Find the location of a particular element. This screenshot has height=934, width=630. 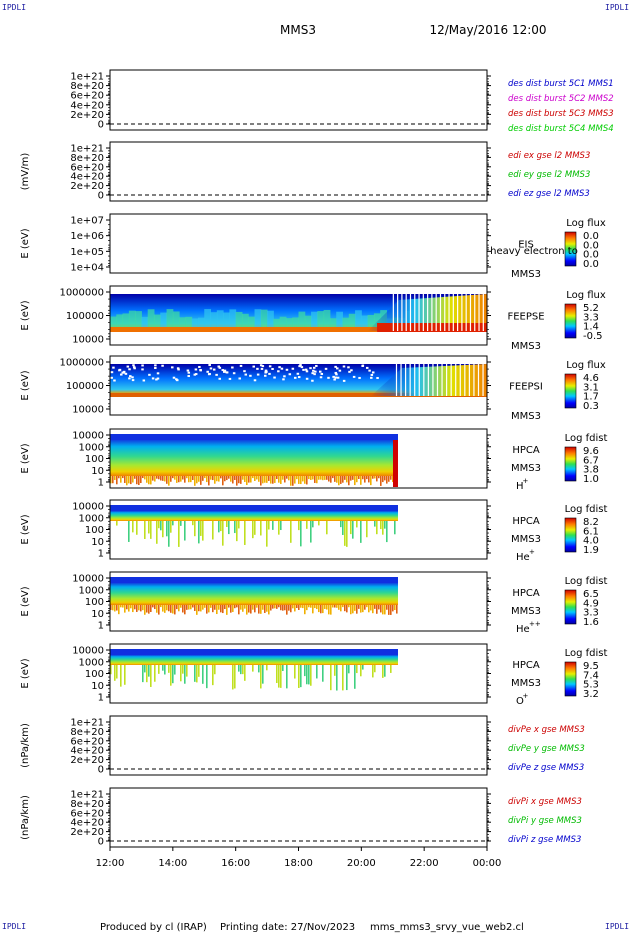

colorbar-tick-label: 1.4 is located at coordinates (591, 327).